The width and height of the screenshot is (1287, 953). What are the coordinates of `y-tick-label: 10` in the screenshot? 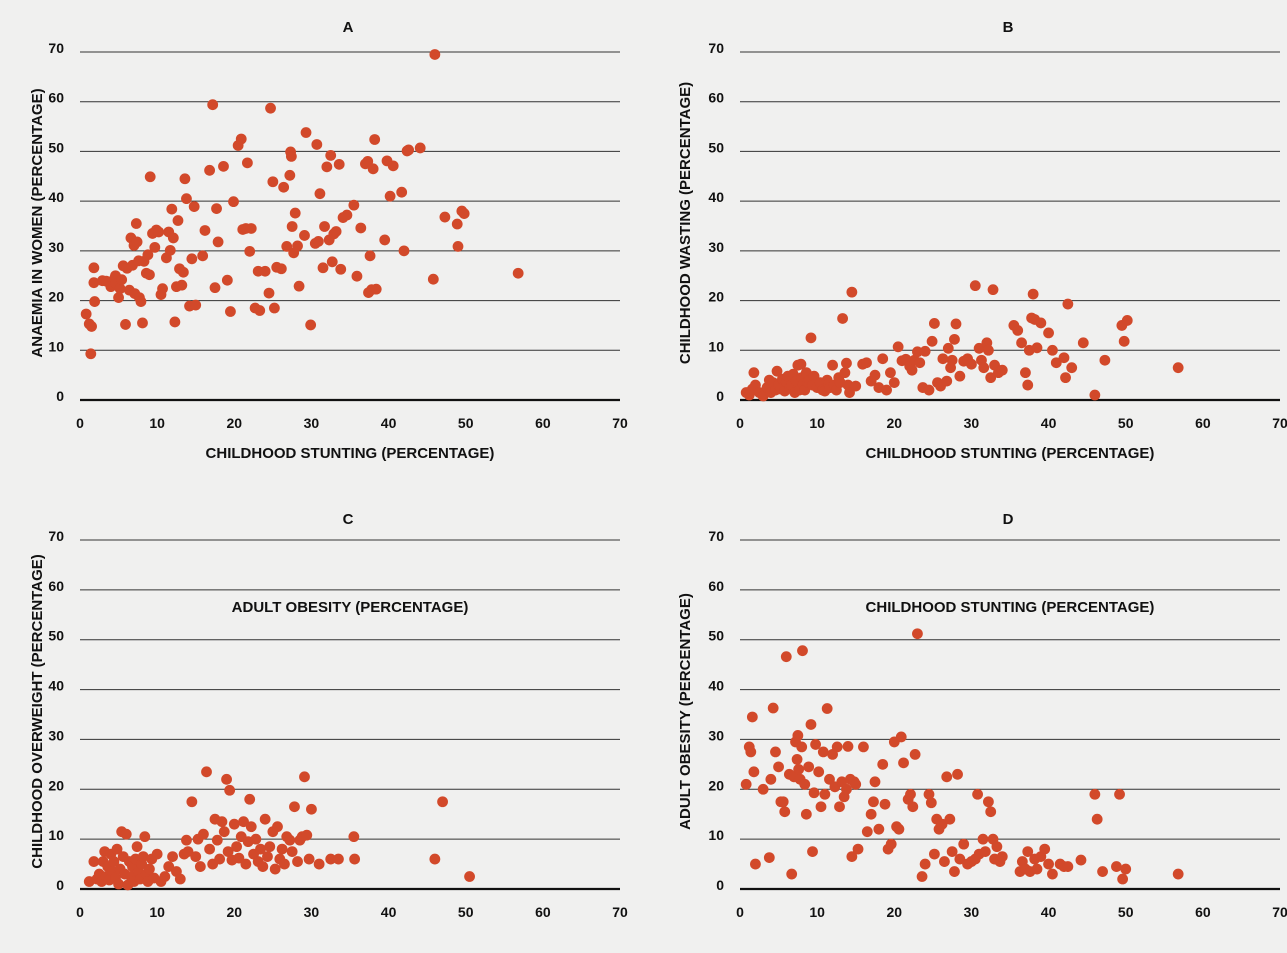 It's located at (56, 835).